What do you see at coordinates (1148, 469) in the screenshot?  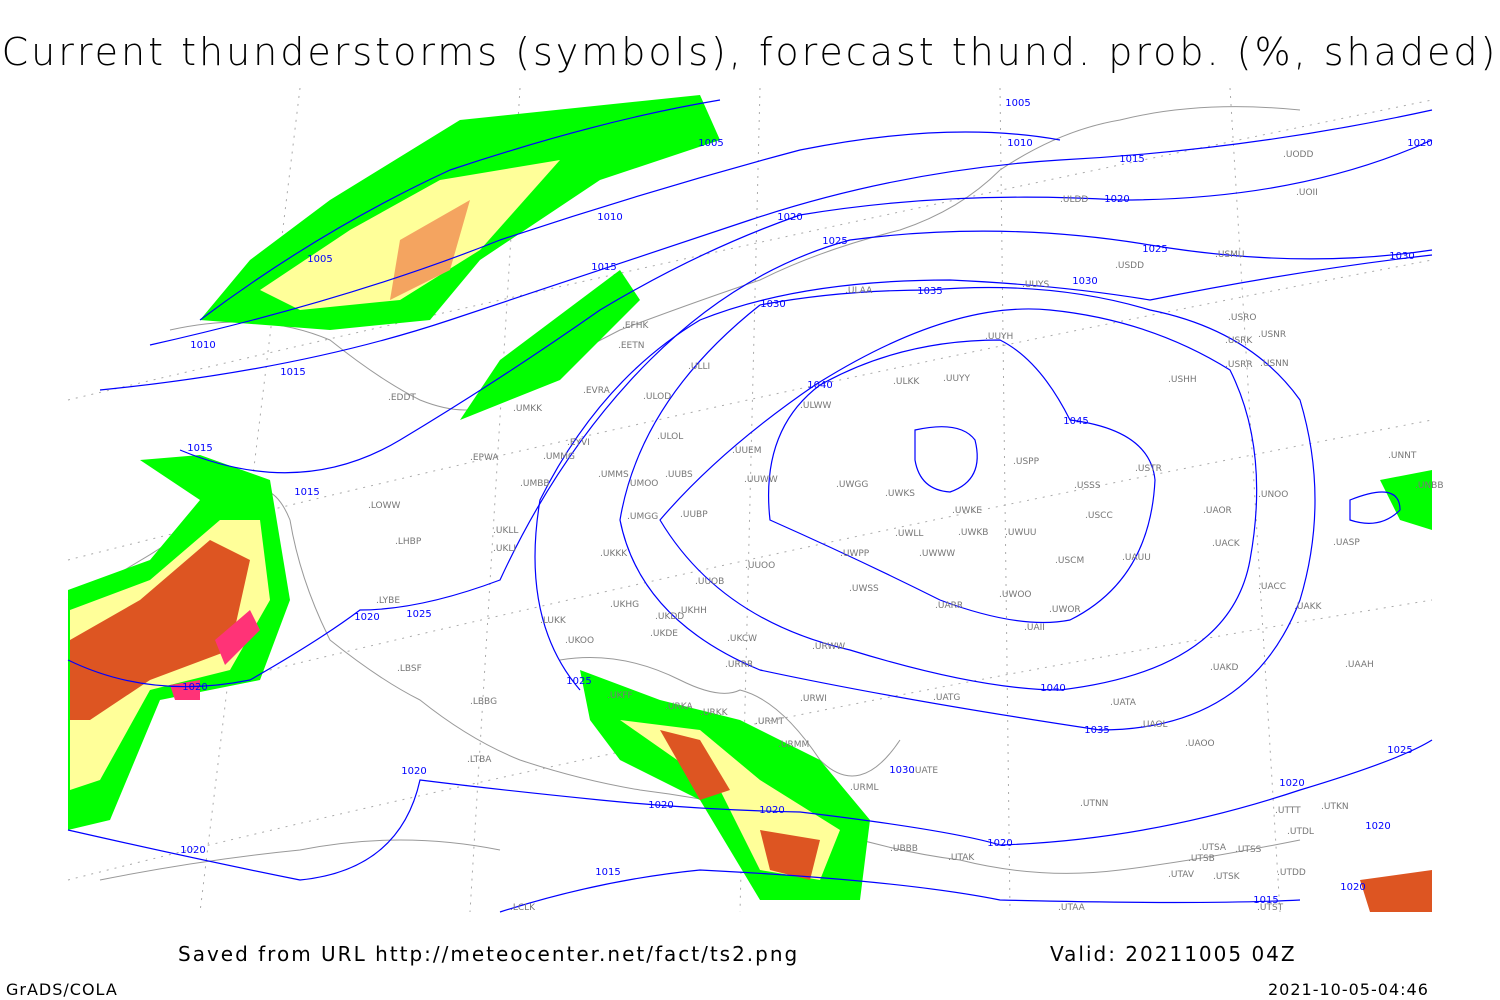 I see `station-label: .USTR` at bounding box center [1148, 469].